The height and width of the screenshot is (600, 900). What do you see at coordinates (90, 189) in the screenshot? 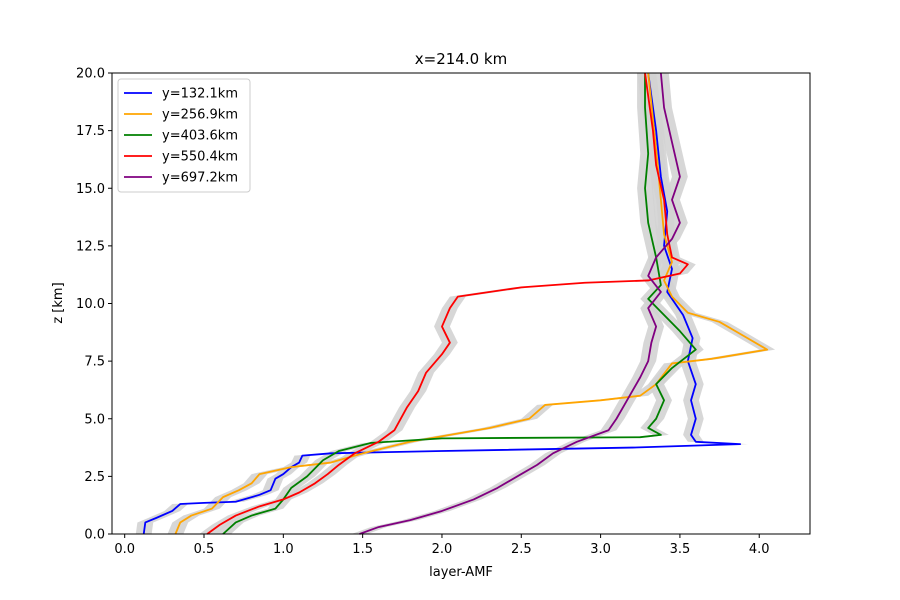
I see `y-tick-label: 15.0` at bounding box center [90, 189].